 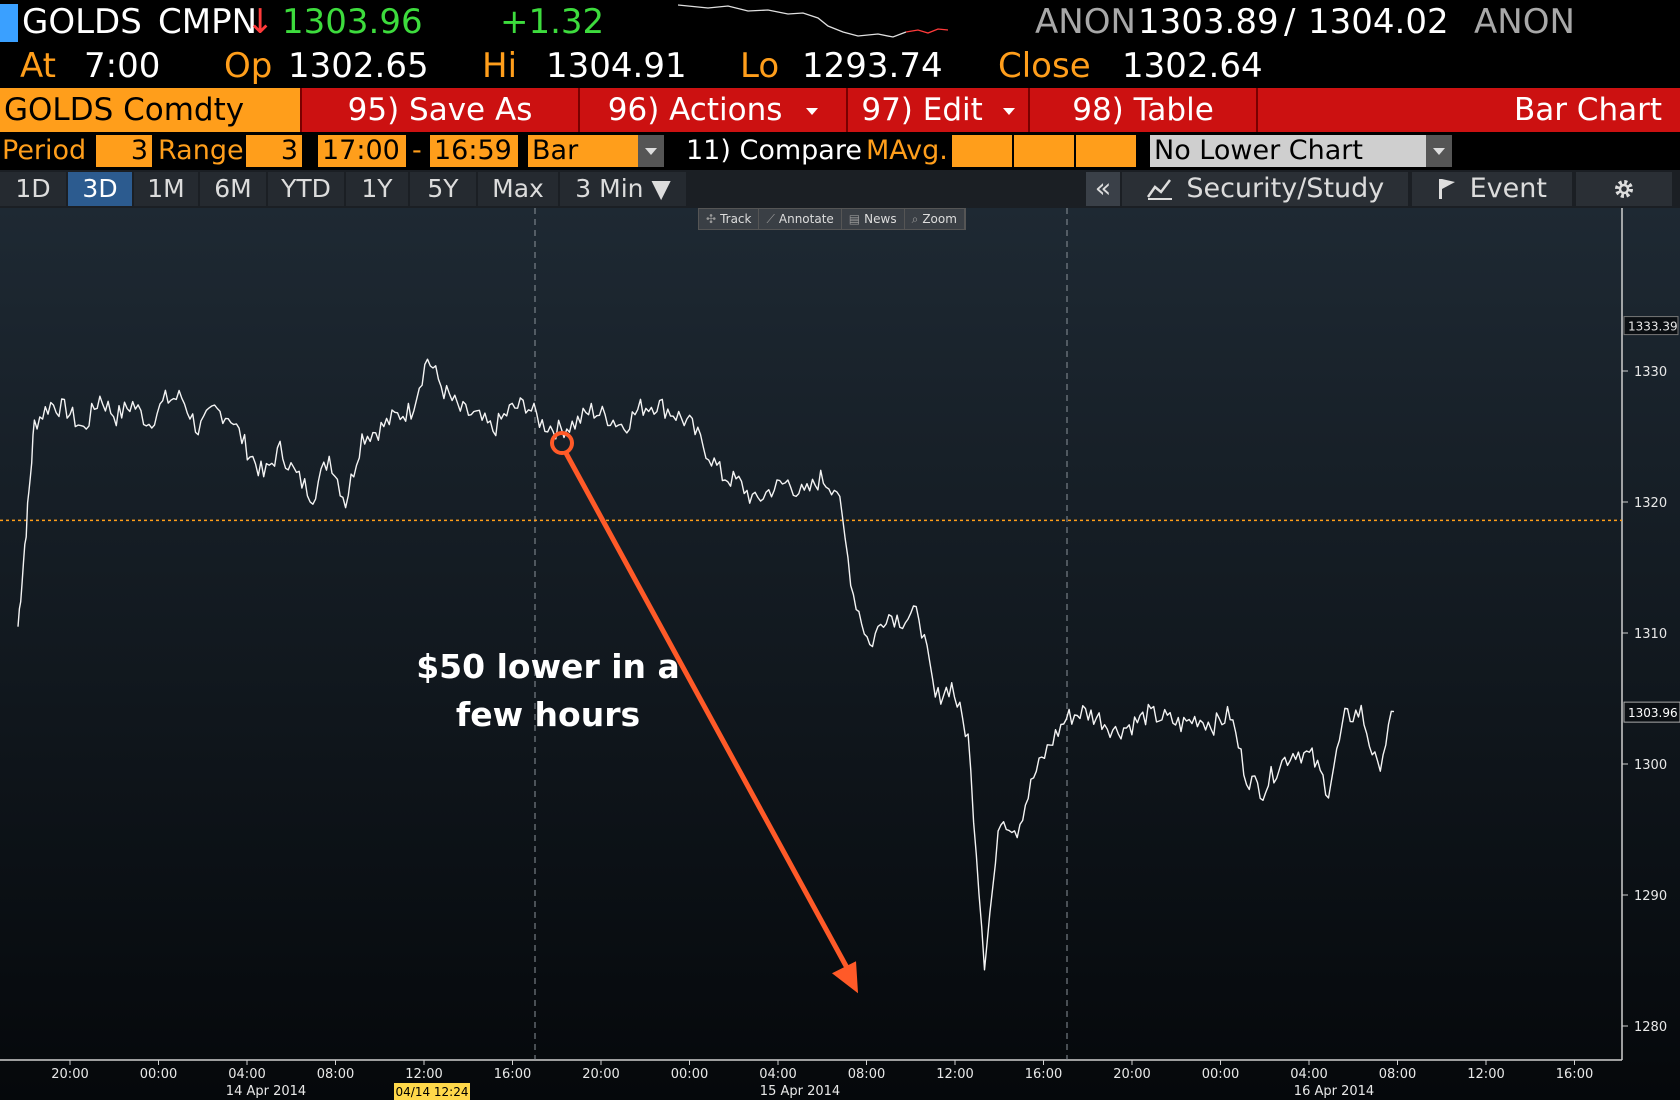 I want to click on quote-ticker: GOLDS, so click(x=82, y=22).